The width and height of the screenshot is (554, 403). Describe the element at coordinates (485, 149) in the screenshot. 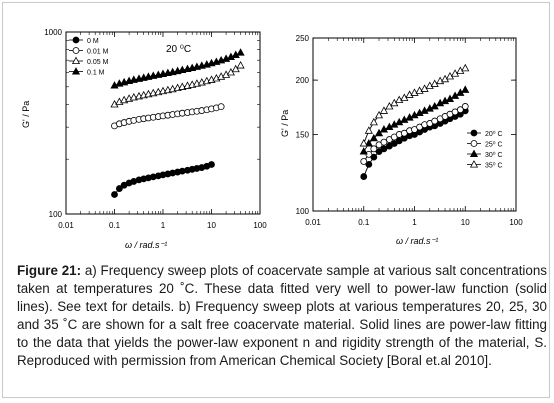

I see `legend-b: 20⁰ C 25⁰ C 30⁰ C 35⁰ C` at that location.